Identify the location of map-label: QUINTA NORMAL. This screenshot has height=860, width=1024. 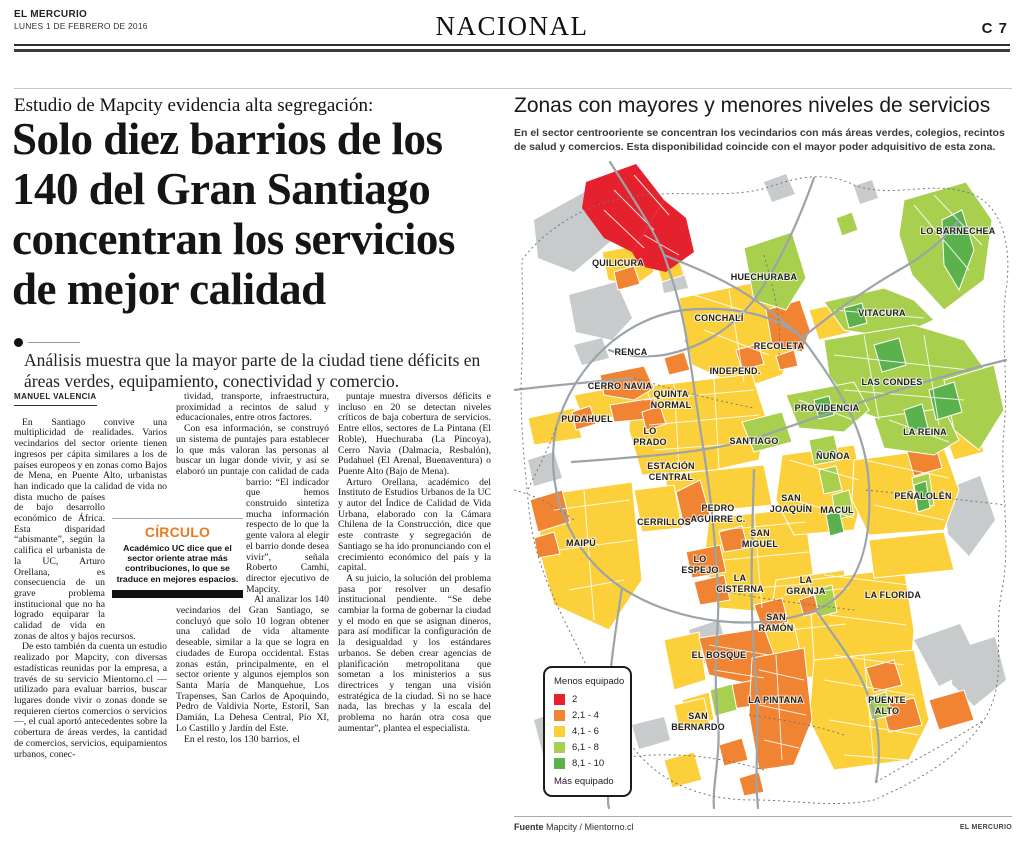
(671, 399).